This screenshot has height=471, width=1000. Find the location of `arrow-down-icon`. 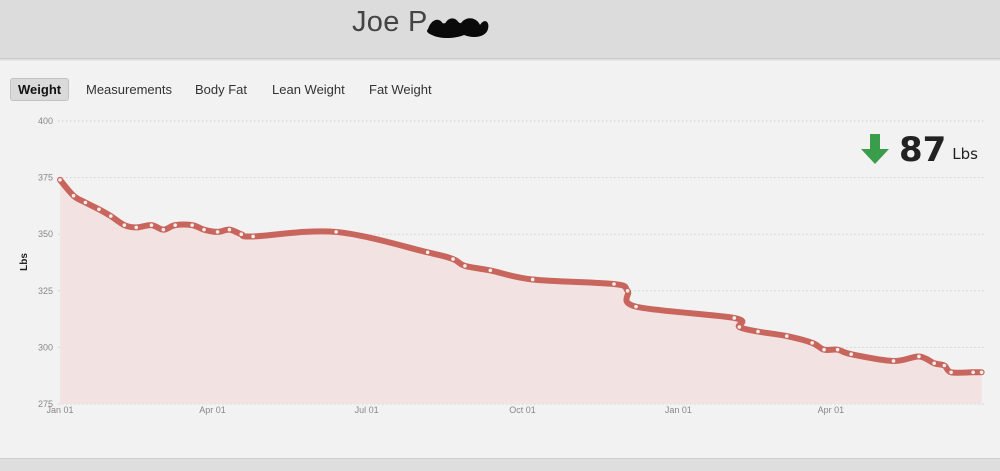

arrow-down-icon is located at coordinates (874, 149).